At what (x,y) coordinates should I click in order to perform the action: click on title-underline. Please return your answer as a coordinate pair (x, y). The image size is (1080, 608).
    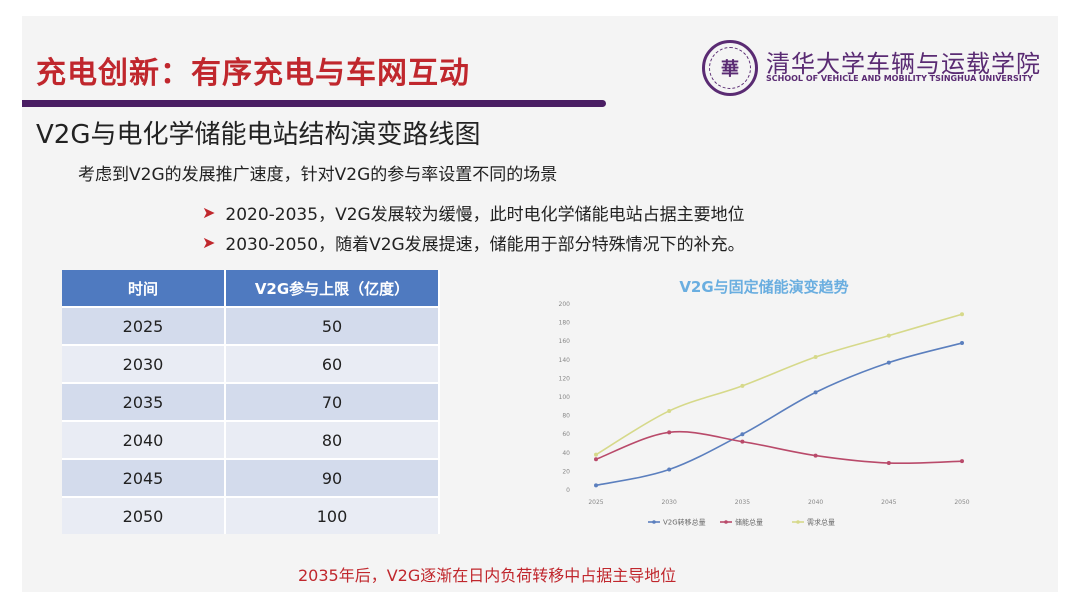
    Looking at the image, I should click on (314, 103).